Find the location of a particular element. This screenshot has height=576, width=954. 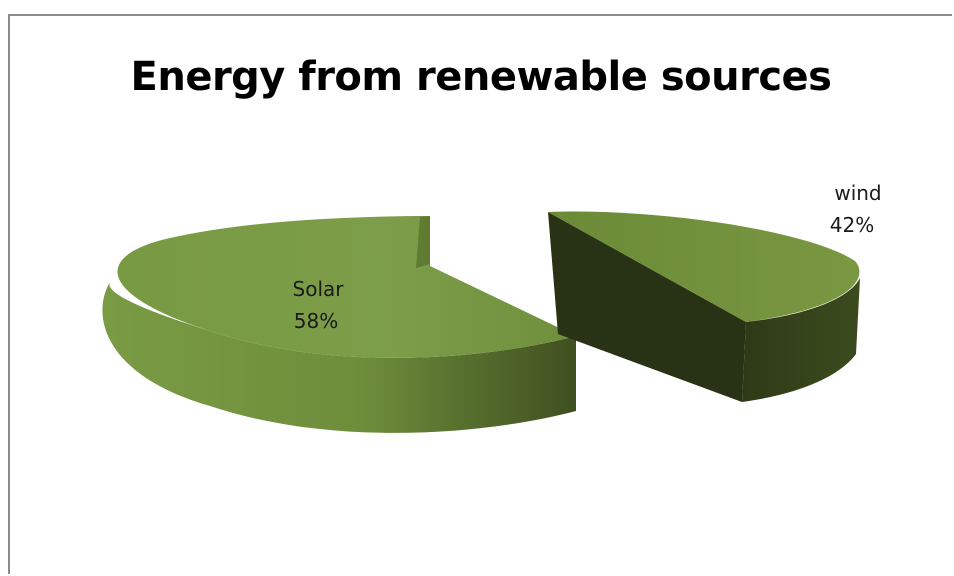

data-label-wind-value: 42% is located at coordinates (852, 225).